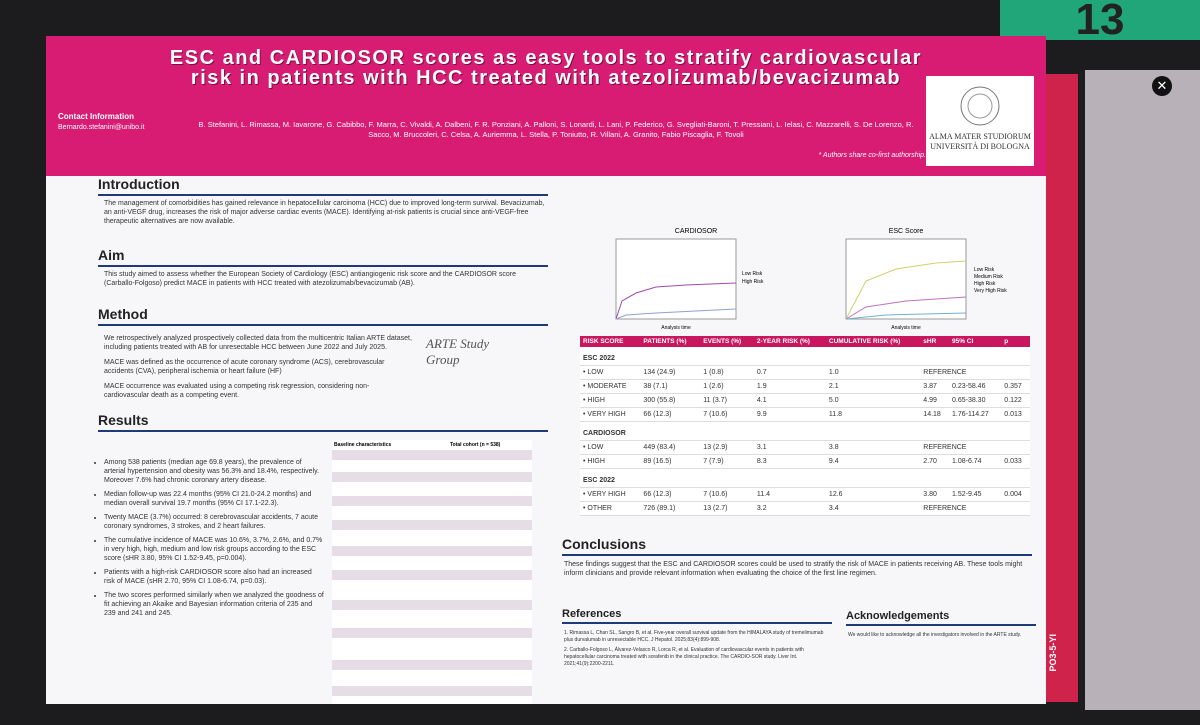 Image resolution: width=1200 pixels, height=725 pixels. I want to click on author-note: * Authors share co-first authorship., so click(872, 155).